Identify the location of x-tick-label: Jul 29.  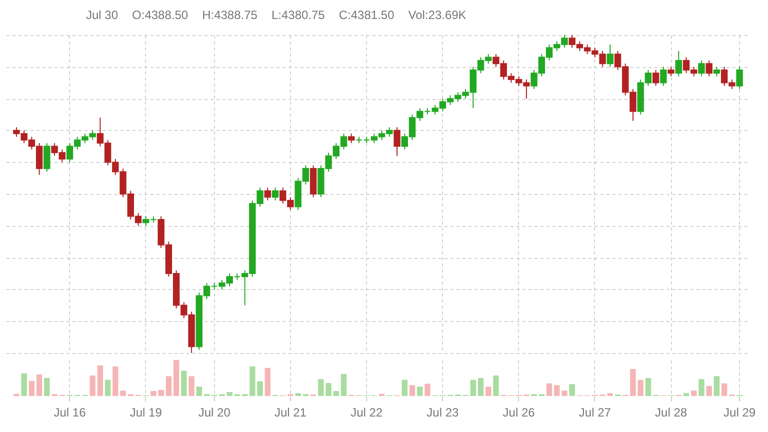
(740, 413).